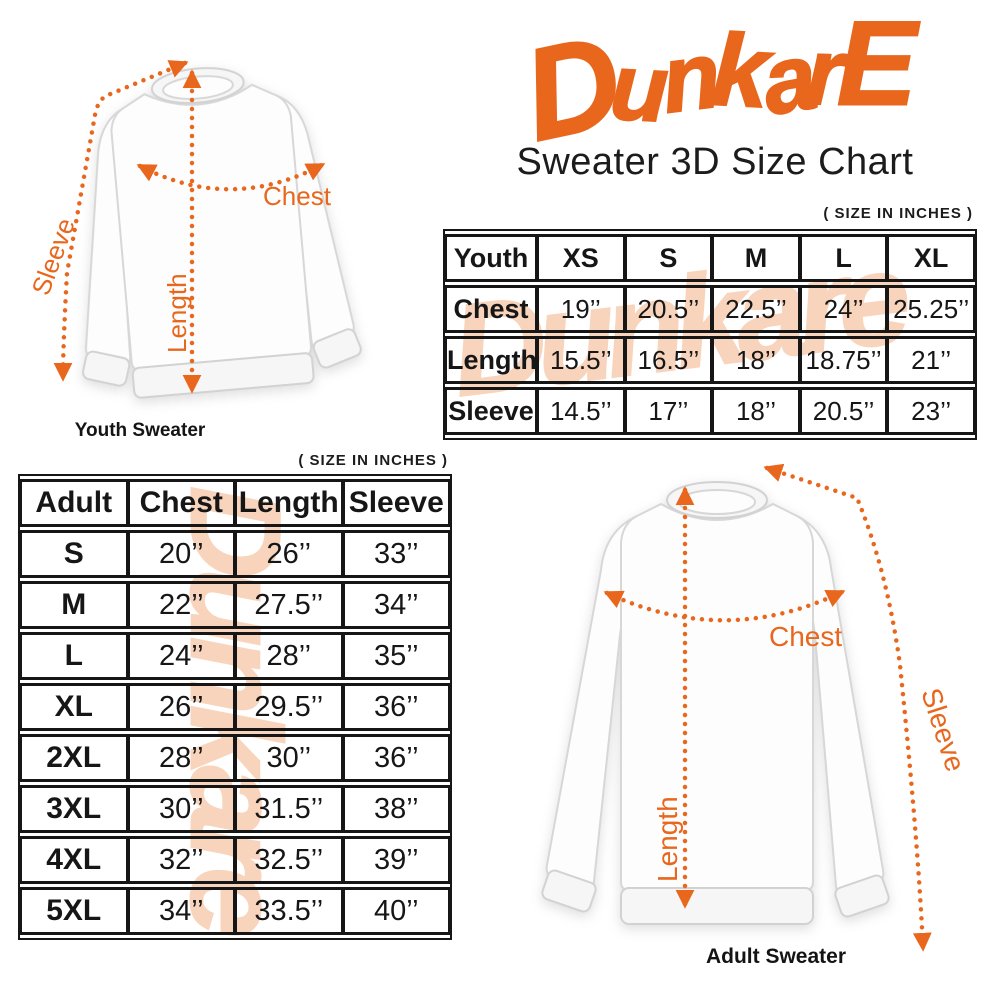  What do you see at coordinates (181, 860) in the screenshot?
I see `size-value: 32’’` at bounding box center [181, 860].